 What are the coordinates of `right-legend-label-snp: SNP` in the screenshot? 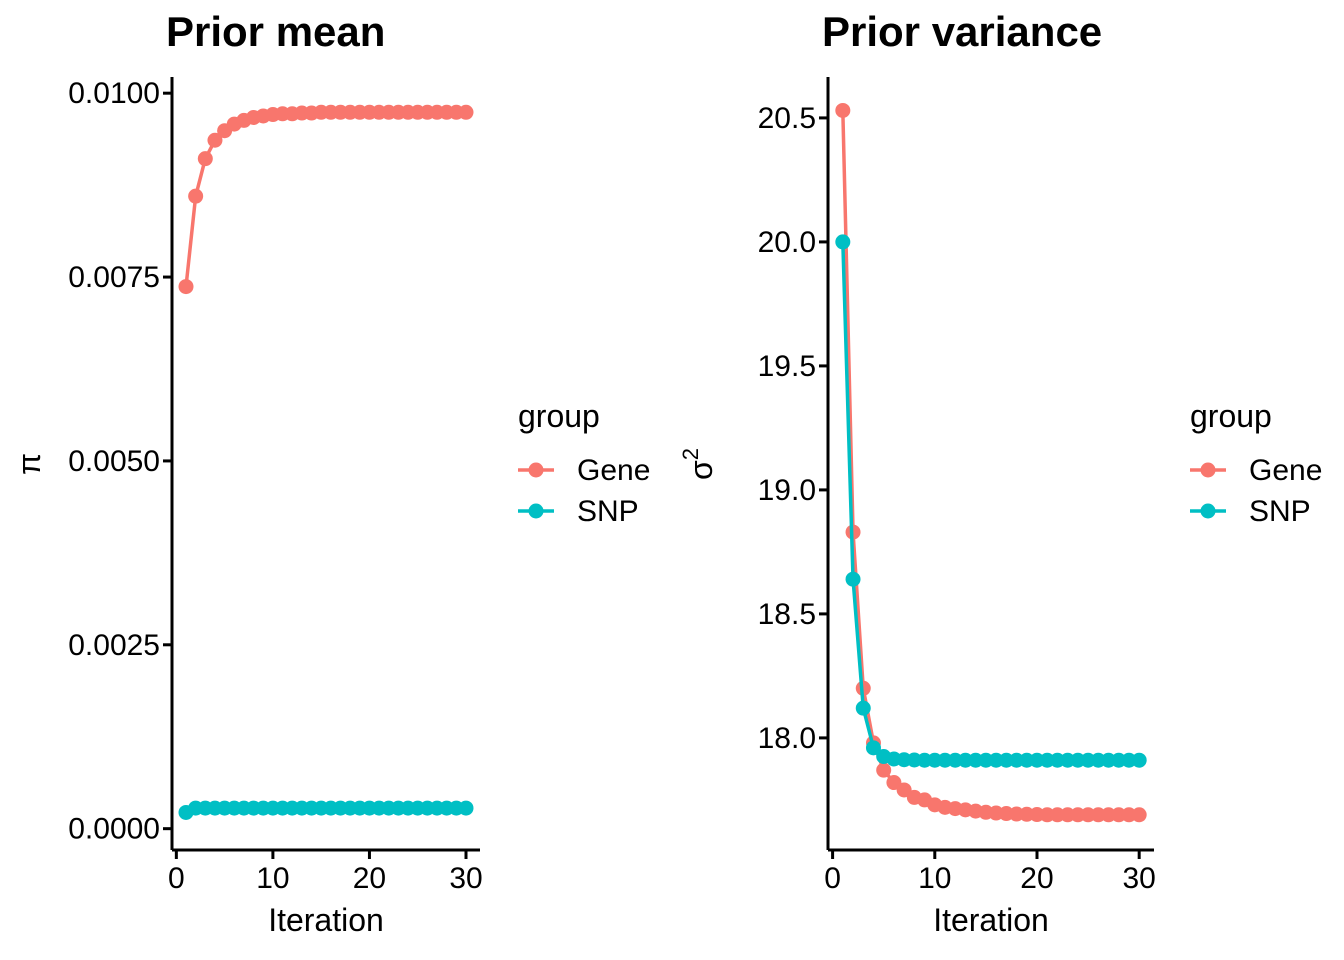 It's located at (1280, 511).